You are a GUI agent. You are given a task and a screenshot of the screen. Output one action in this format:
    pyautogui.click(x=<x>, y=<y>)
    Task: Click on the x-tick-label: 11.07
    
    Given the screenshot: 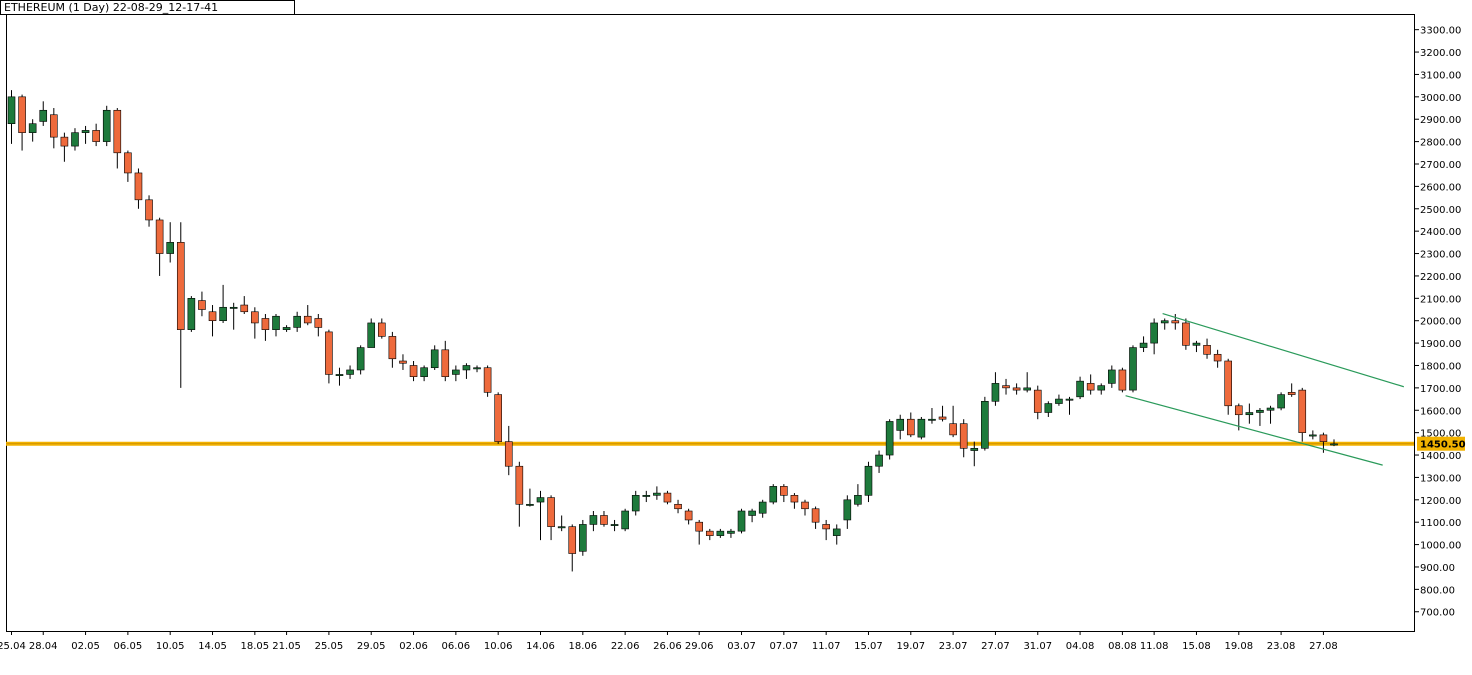 What is the action you would take?
    pyautogui.click(x=826, y=646)
    